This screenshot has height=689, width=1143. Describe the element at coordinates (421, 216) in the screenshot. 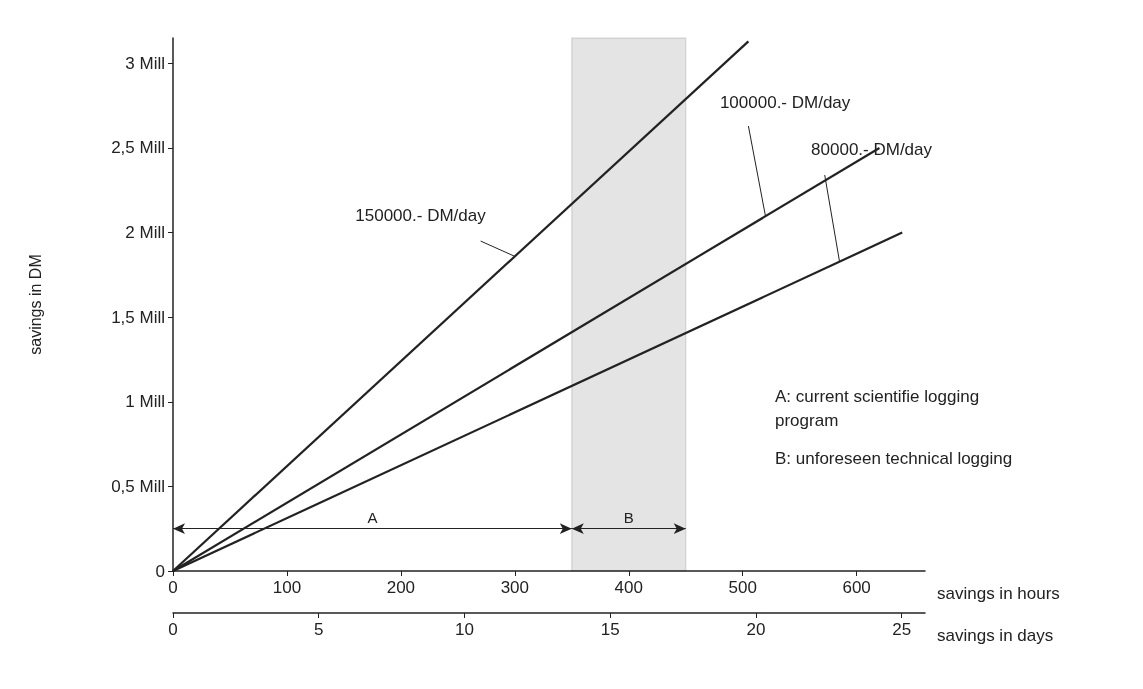

I see `text: 150000.- DM/day` at that location.